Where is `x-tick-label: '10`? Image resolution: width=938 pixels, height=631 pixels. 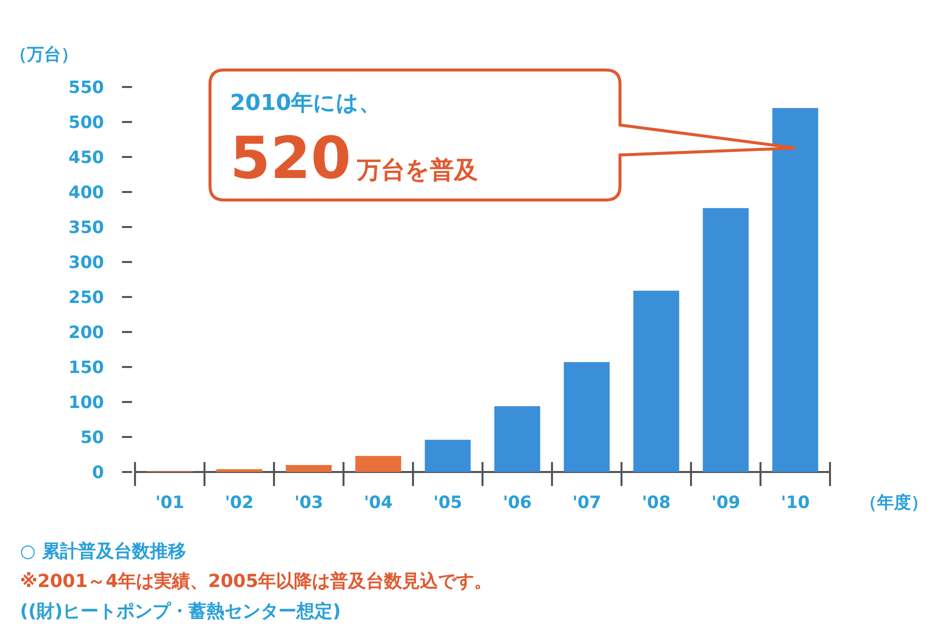
x-tick-label: '10 is located at coordinates (795, 503).